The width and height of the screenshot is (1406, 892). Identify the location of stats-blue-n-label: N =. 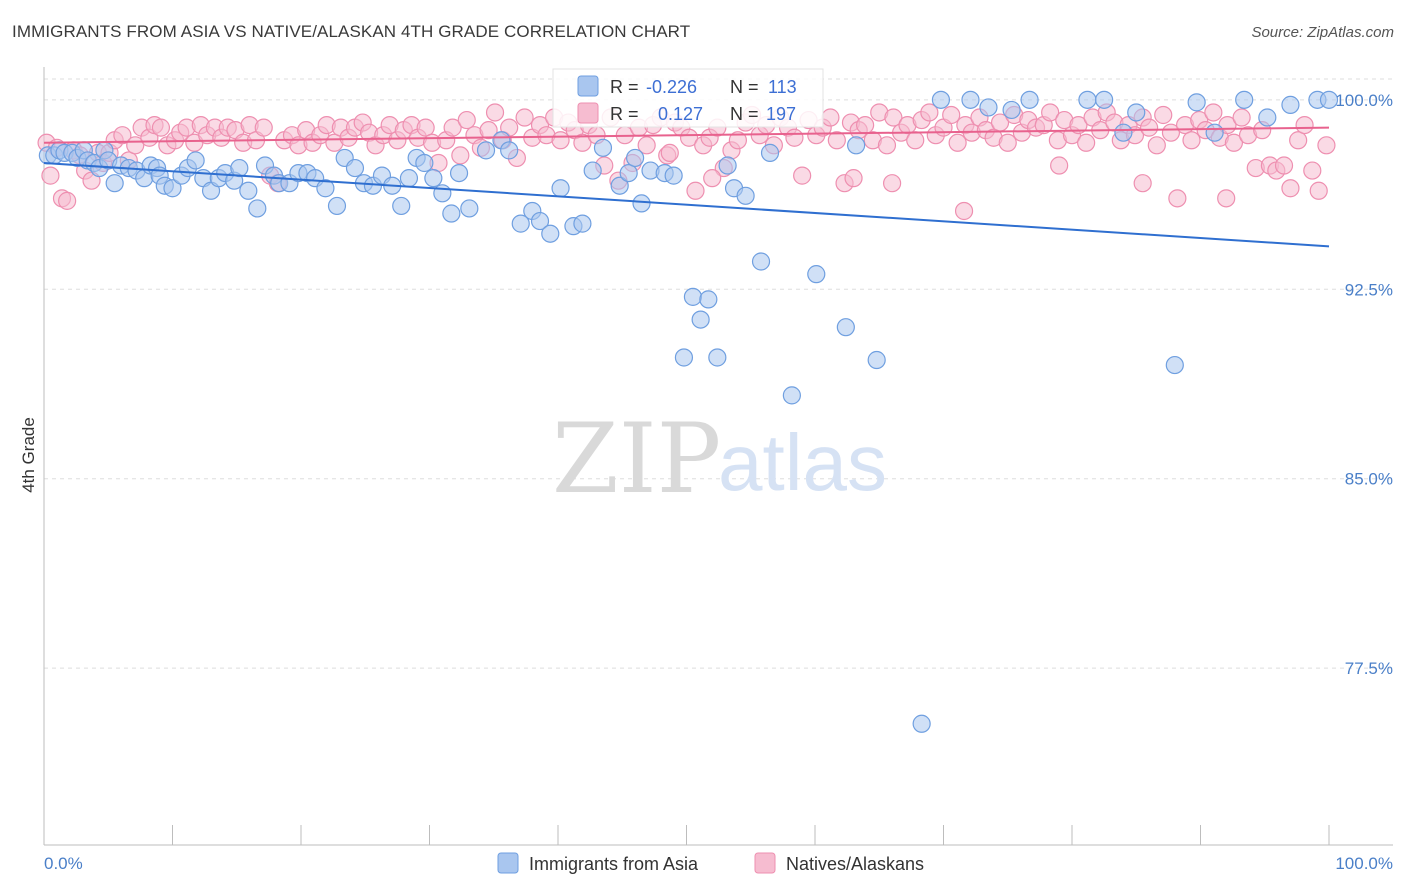
(744, 87).